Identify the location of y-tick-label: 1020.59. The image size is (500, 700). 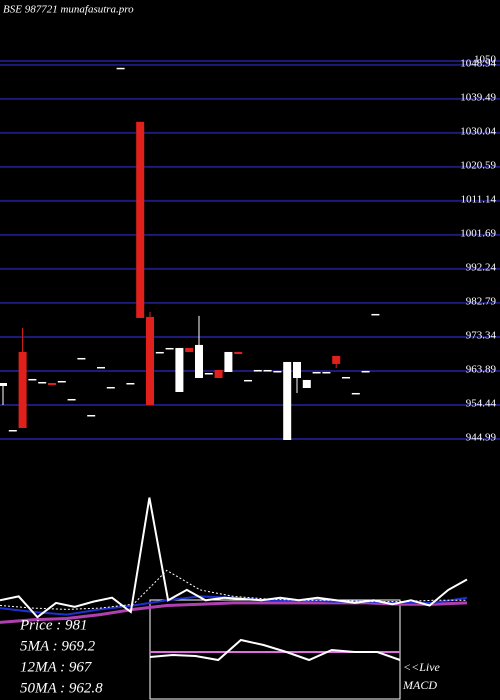
(478, 165).